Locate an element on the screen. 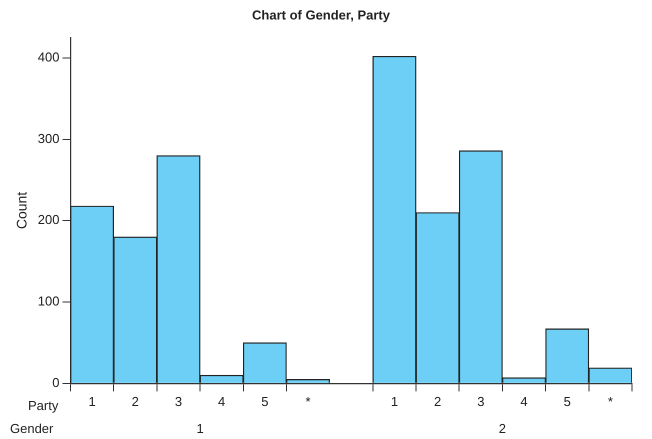 This screenshot has width=652, height=439. y-tick-label: 300 is located at coordinates (49, 138).